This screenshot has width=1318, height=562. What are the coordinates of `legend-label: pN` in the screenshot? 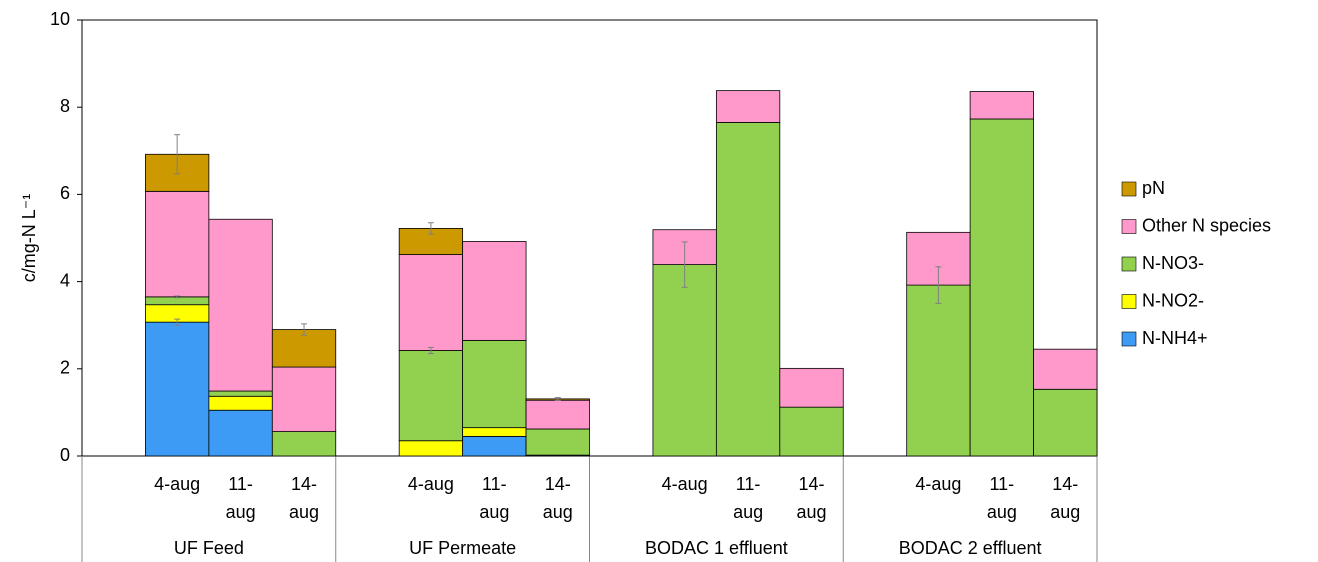 It's located at (1153, 188).